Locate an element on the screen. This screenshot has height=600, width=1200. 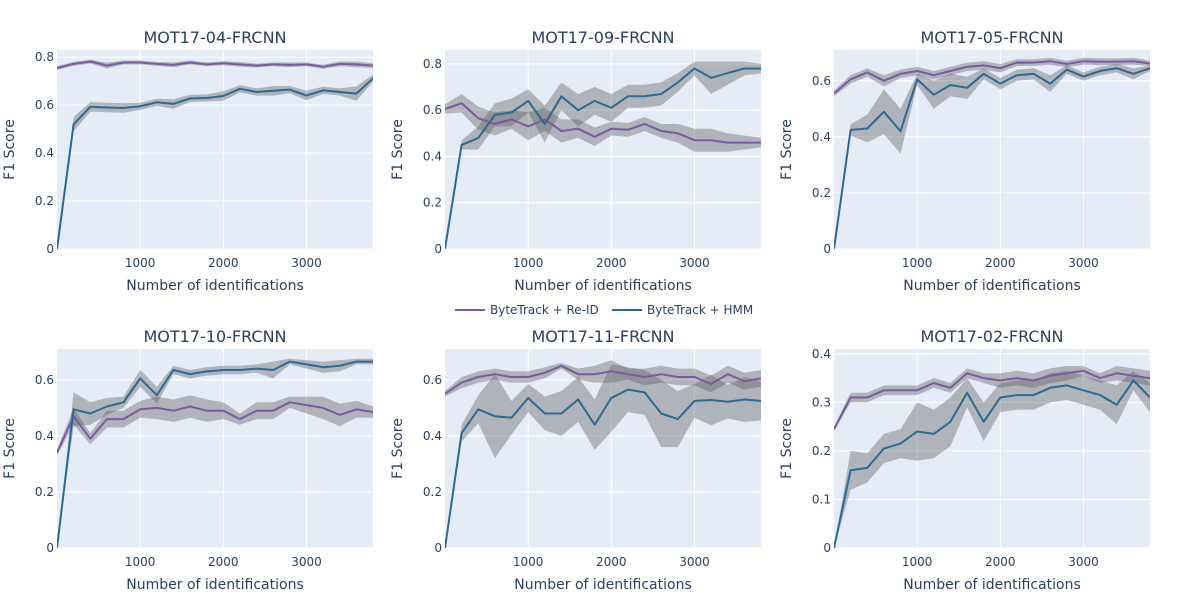
legend-label: ByteTrack + HMM is located at coordinates (700, 310).